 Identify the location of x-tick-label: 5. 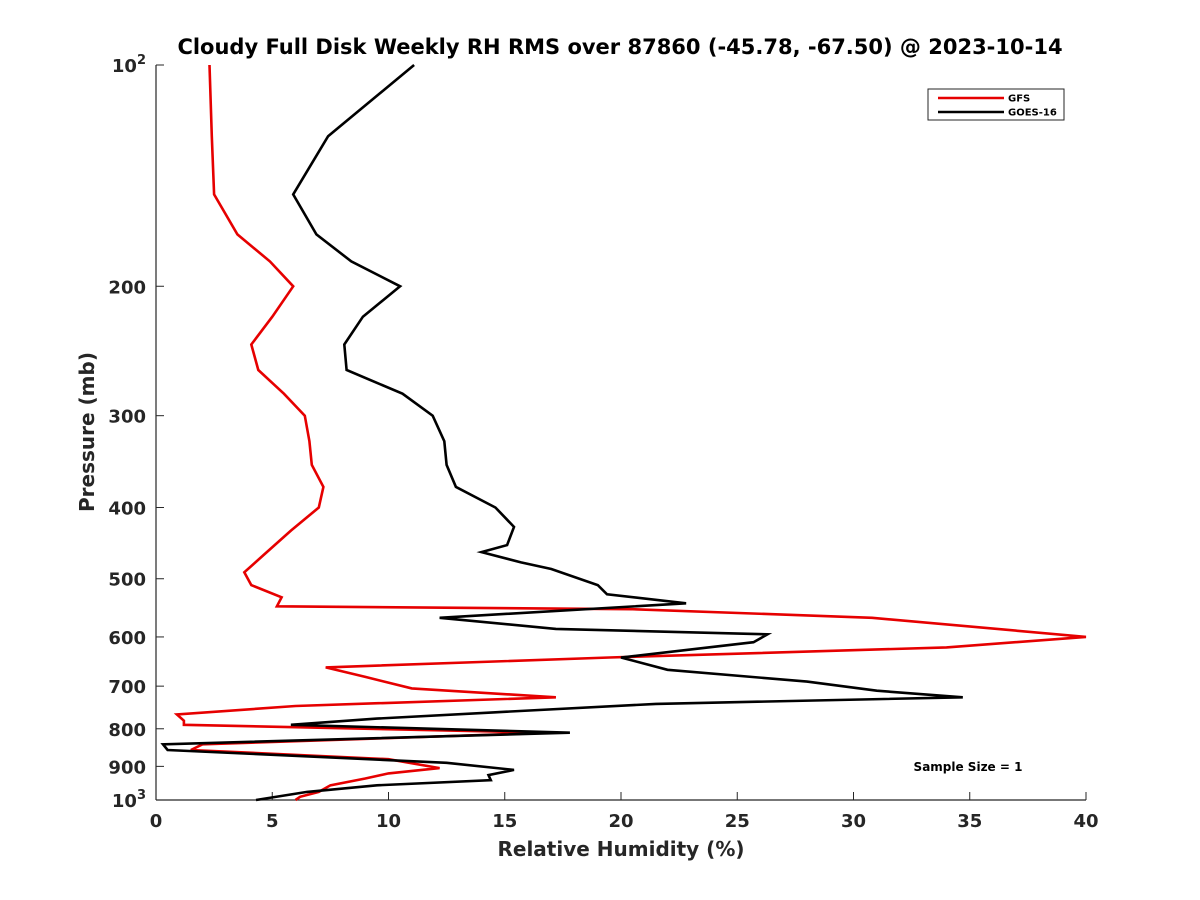
(272, 821).